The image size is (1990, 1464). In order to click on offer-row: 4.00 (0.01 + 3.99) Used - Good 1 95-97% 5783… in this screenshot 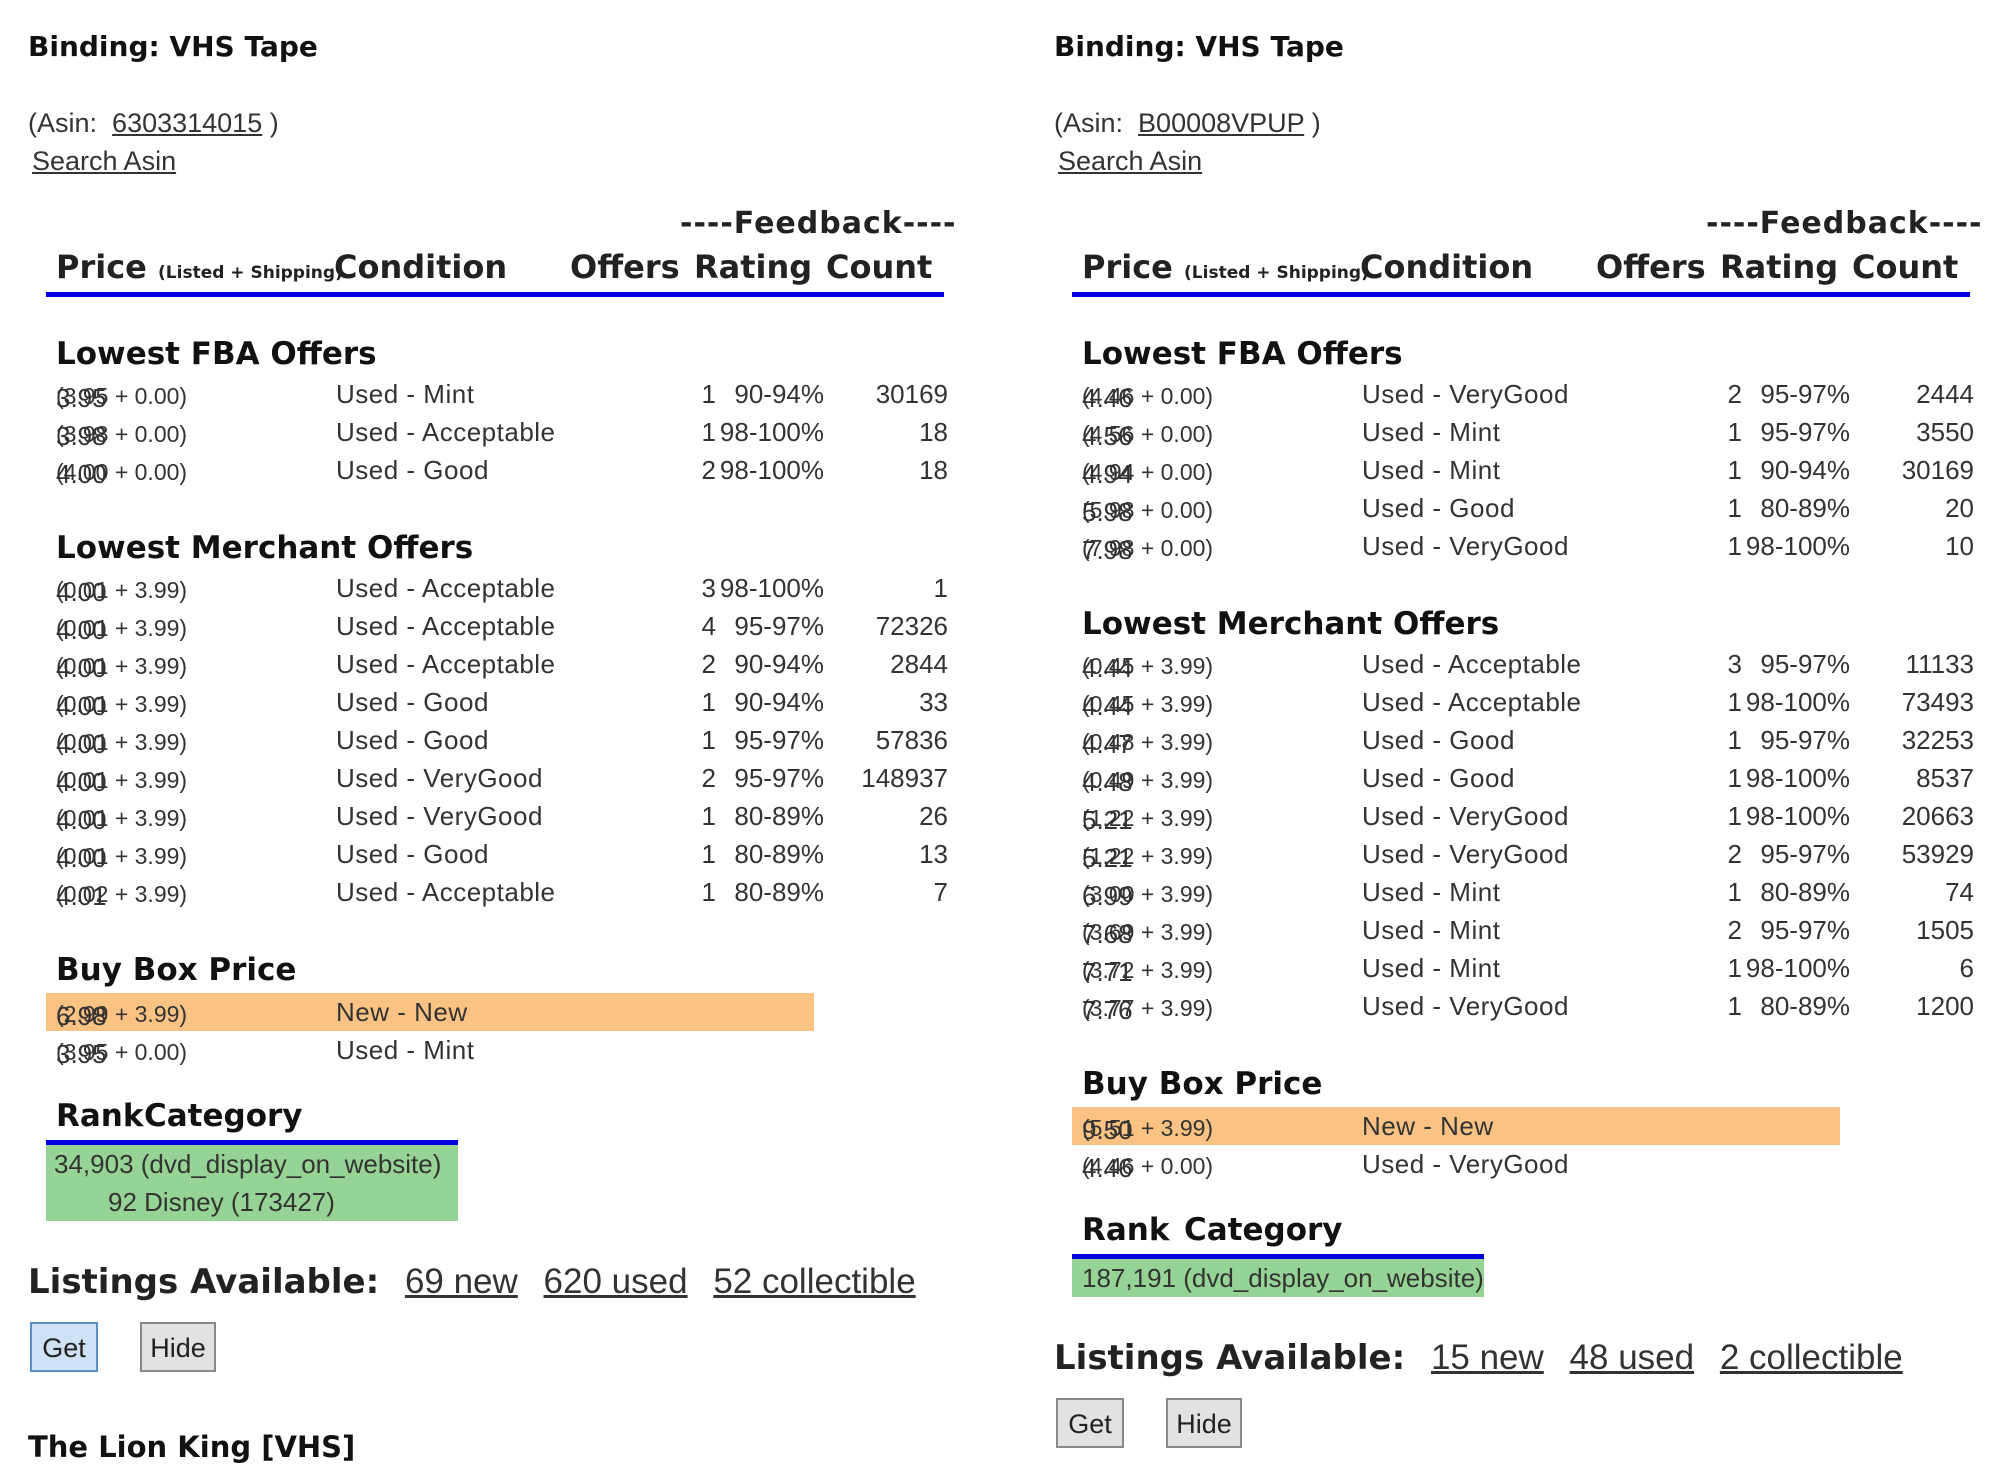, I will do `click(502, 742)`.